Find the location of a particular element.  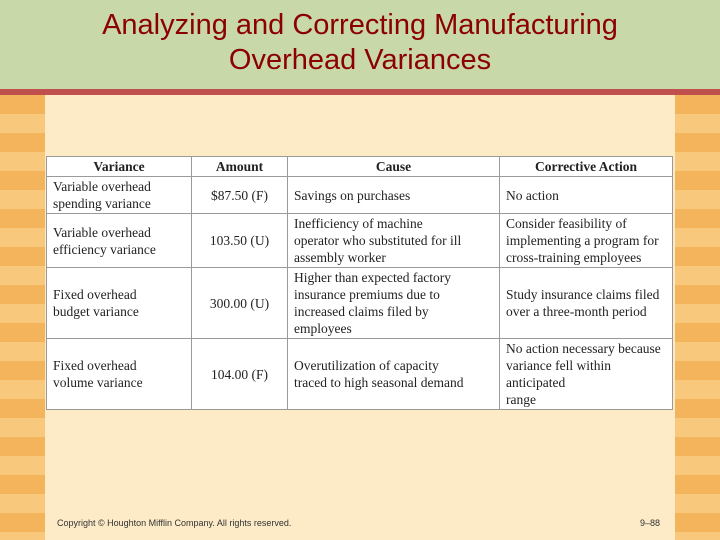

cell-amount: 104.00 (F) is located at coordinates (239, 374).